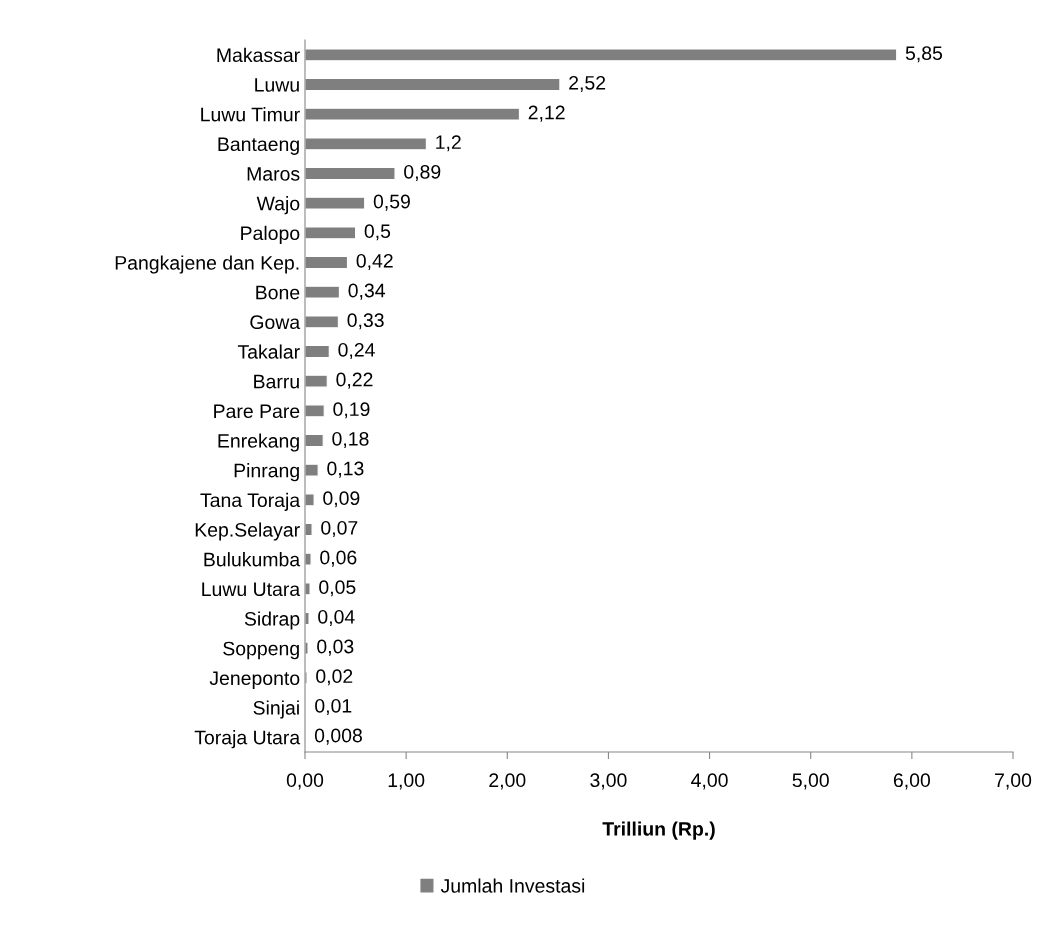 The image size is (1060, 928). Describe the element at coordinates (1013, 781) in the screenshot. I see `x-tick-label: 7,00` at that location.